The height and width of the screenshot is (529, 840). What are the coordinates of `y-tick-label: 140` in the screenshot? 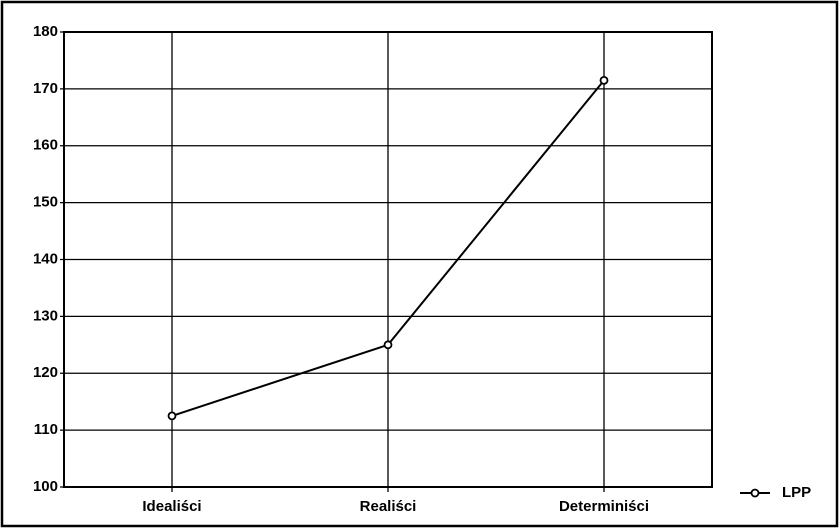 It's located at (45, 258).